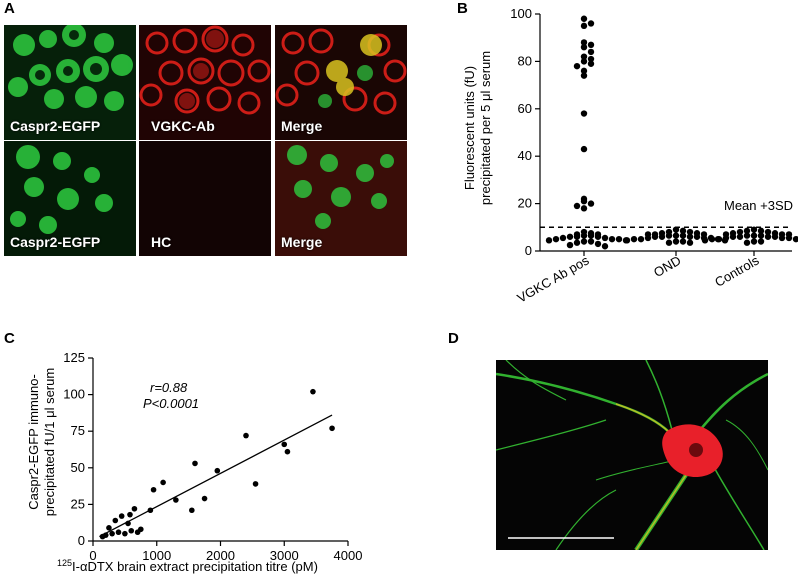 Image resolution: width=800 pixels, height=576 pixels. What do you see at coordinates (9, 8) in the screenshot?
I see `panel-letter-a: A` at bounding box center [9, 8].